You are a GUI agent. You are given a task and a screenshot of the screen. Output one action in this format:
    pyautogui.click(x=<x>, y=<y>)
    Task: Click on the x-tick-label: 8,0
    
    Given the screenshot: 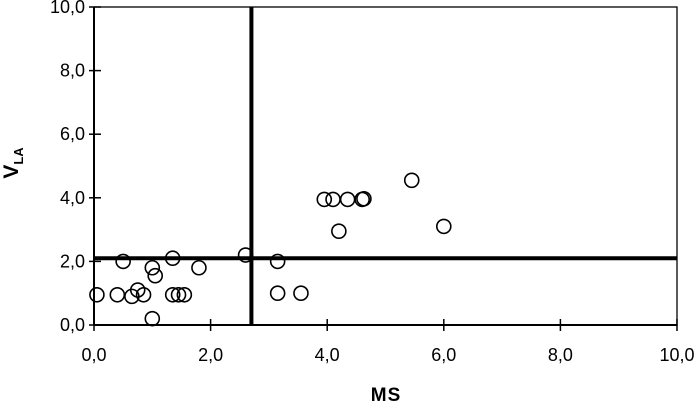 What is the action you would take?
    pyautogui.click(x=560, y=355)
    